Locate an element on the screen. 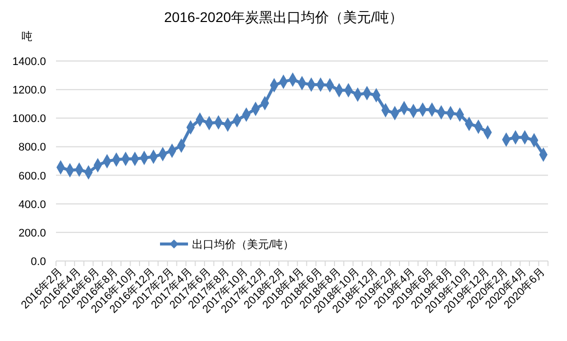 Image resolution: width=567 pixels, height=341 pixels. y-tick-label: 200.0 is located at coordinates (32, 233).